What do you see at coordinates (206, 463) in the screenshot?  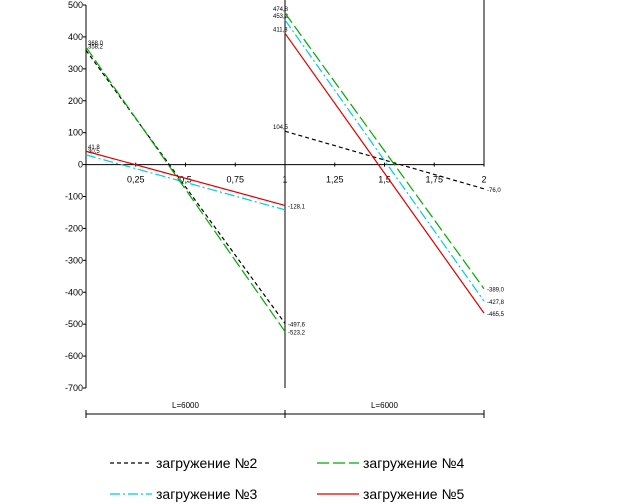 I see `legend-label: загружение №2` at bounding box center [206, 463].